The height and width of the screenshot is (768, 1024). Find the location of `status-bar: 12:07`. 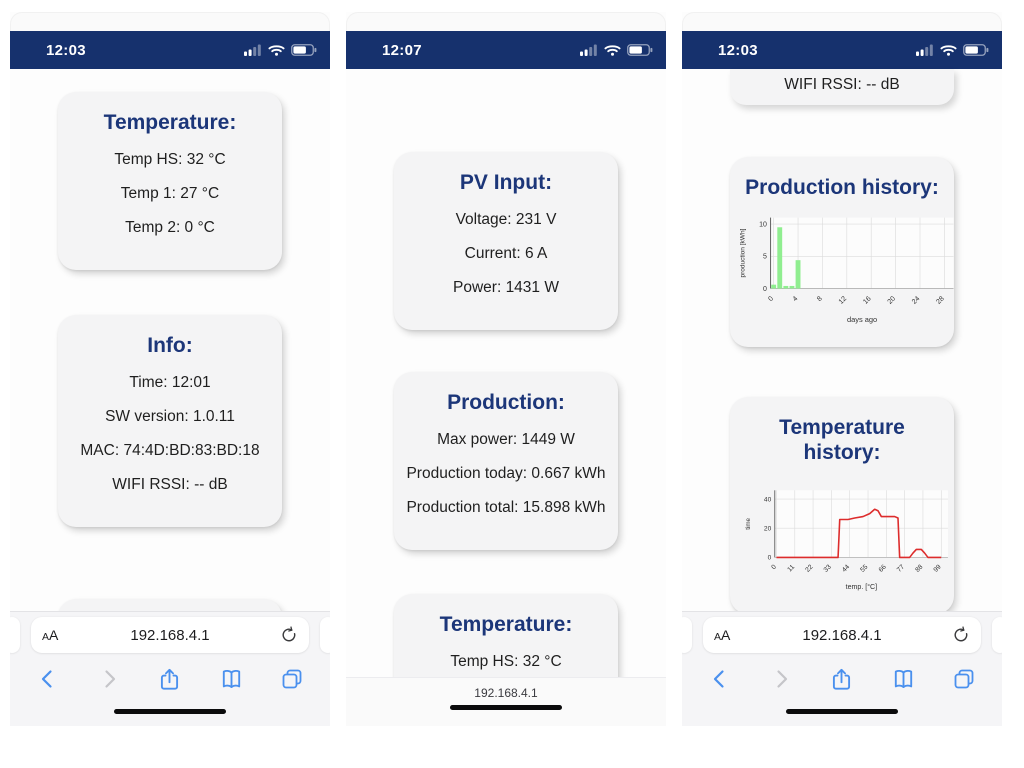

status-bar: 12:07 is located at coordinates (506, 50).